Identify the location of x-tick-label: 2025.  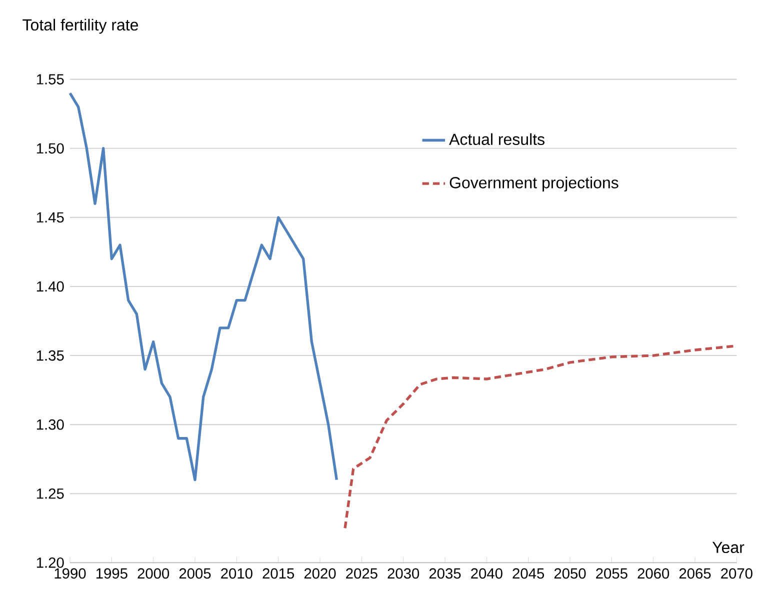
(362, 573).